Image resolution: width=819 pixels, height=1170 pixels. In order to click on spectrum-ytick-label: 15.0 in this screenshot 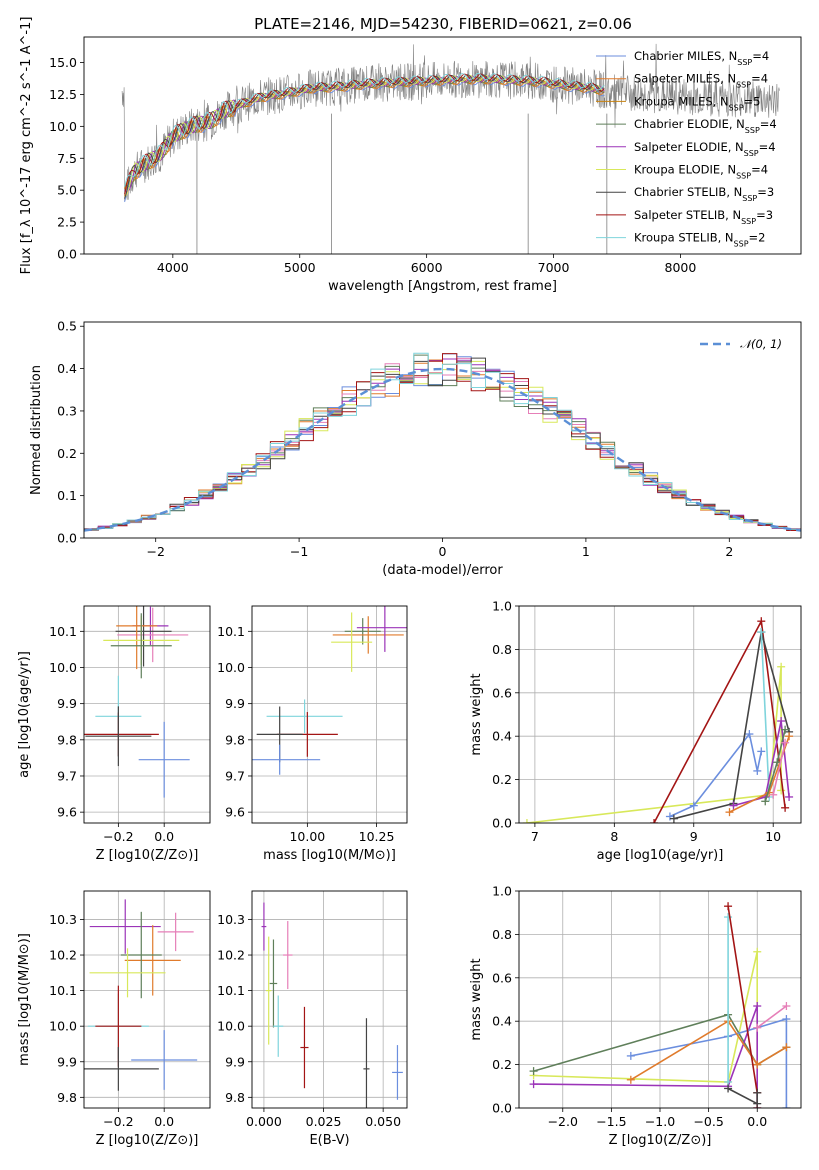, I will do `click(63, 62)`.